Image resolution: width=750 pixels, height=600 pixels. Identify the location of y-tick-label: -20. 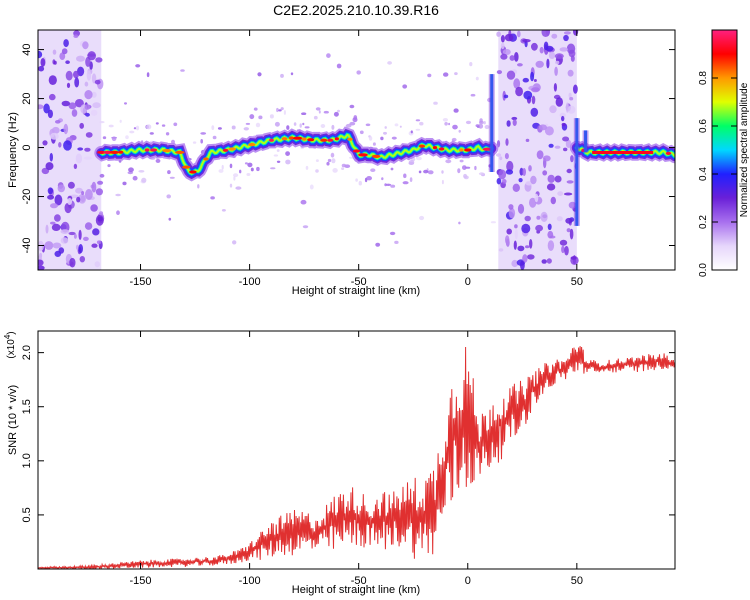
(27, 197).